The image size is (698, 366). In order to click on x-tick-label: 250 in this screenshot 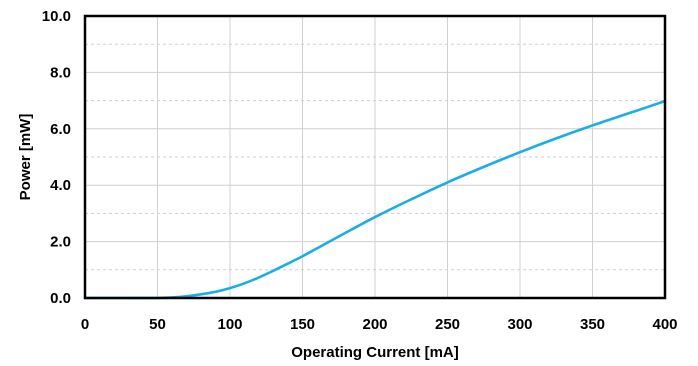, I will do `click(447, 324)`.